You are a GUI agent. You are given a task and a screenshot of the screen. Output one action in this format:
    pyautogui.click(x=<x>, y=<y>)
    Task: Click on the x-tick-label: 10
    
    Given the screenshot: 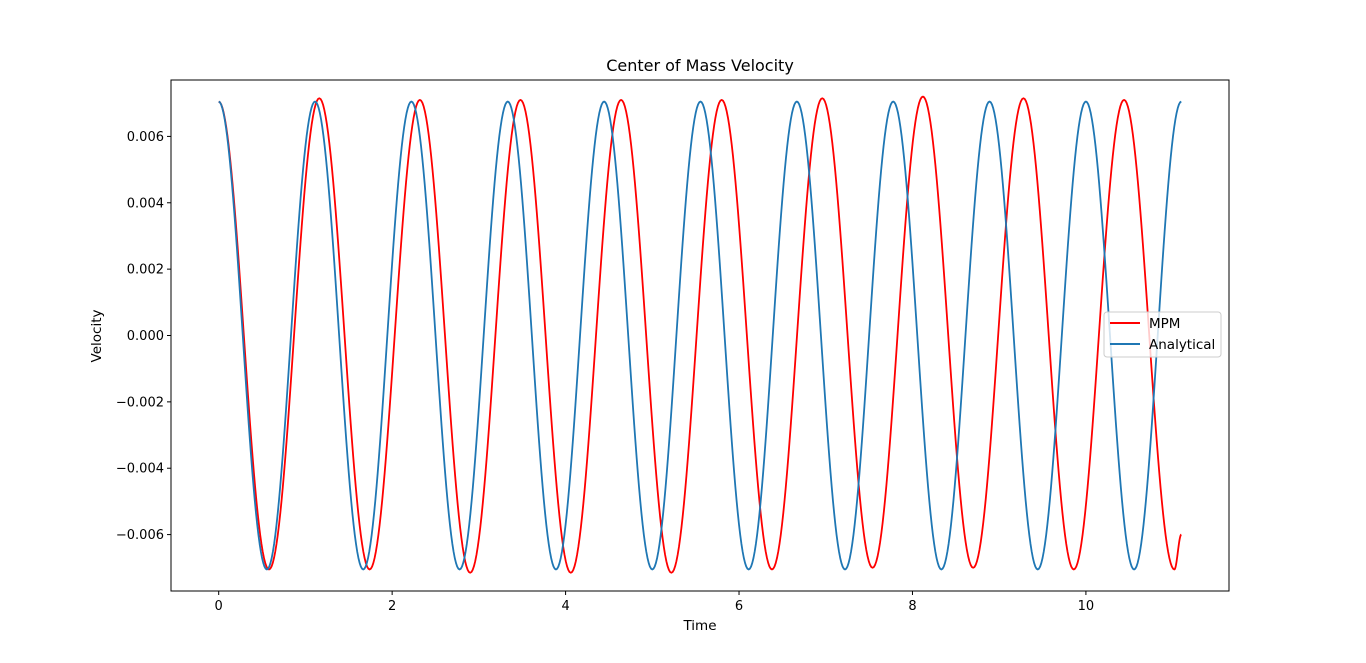 What is the action you would take?
    pyautogui.click(x=1086, y=606)
    